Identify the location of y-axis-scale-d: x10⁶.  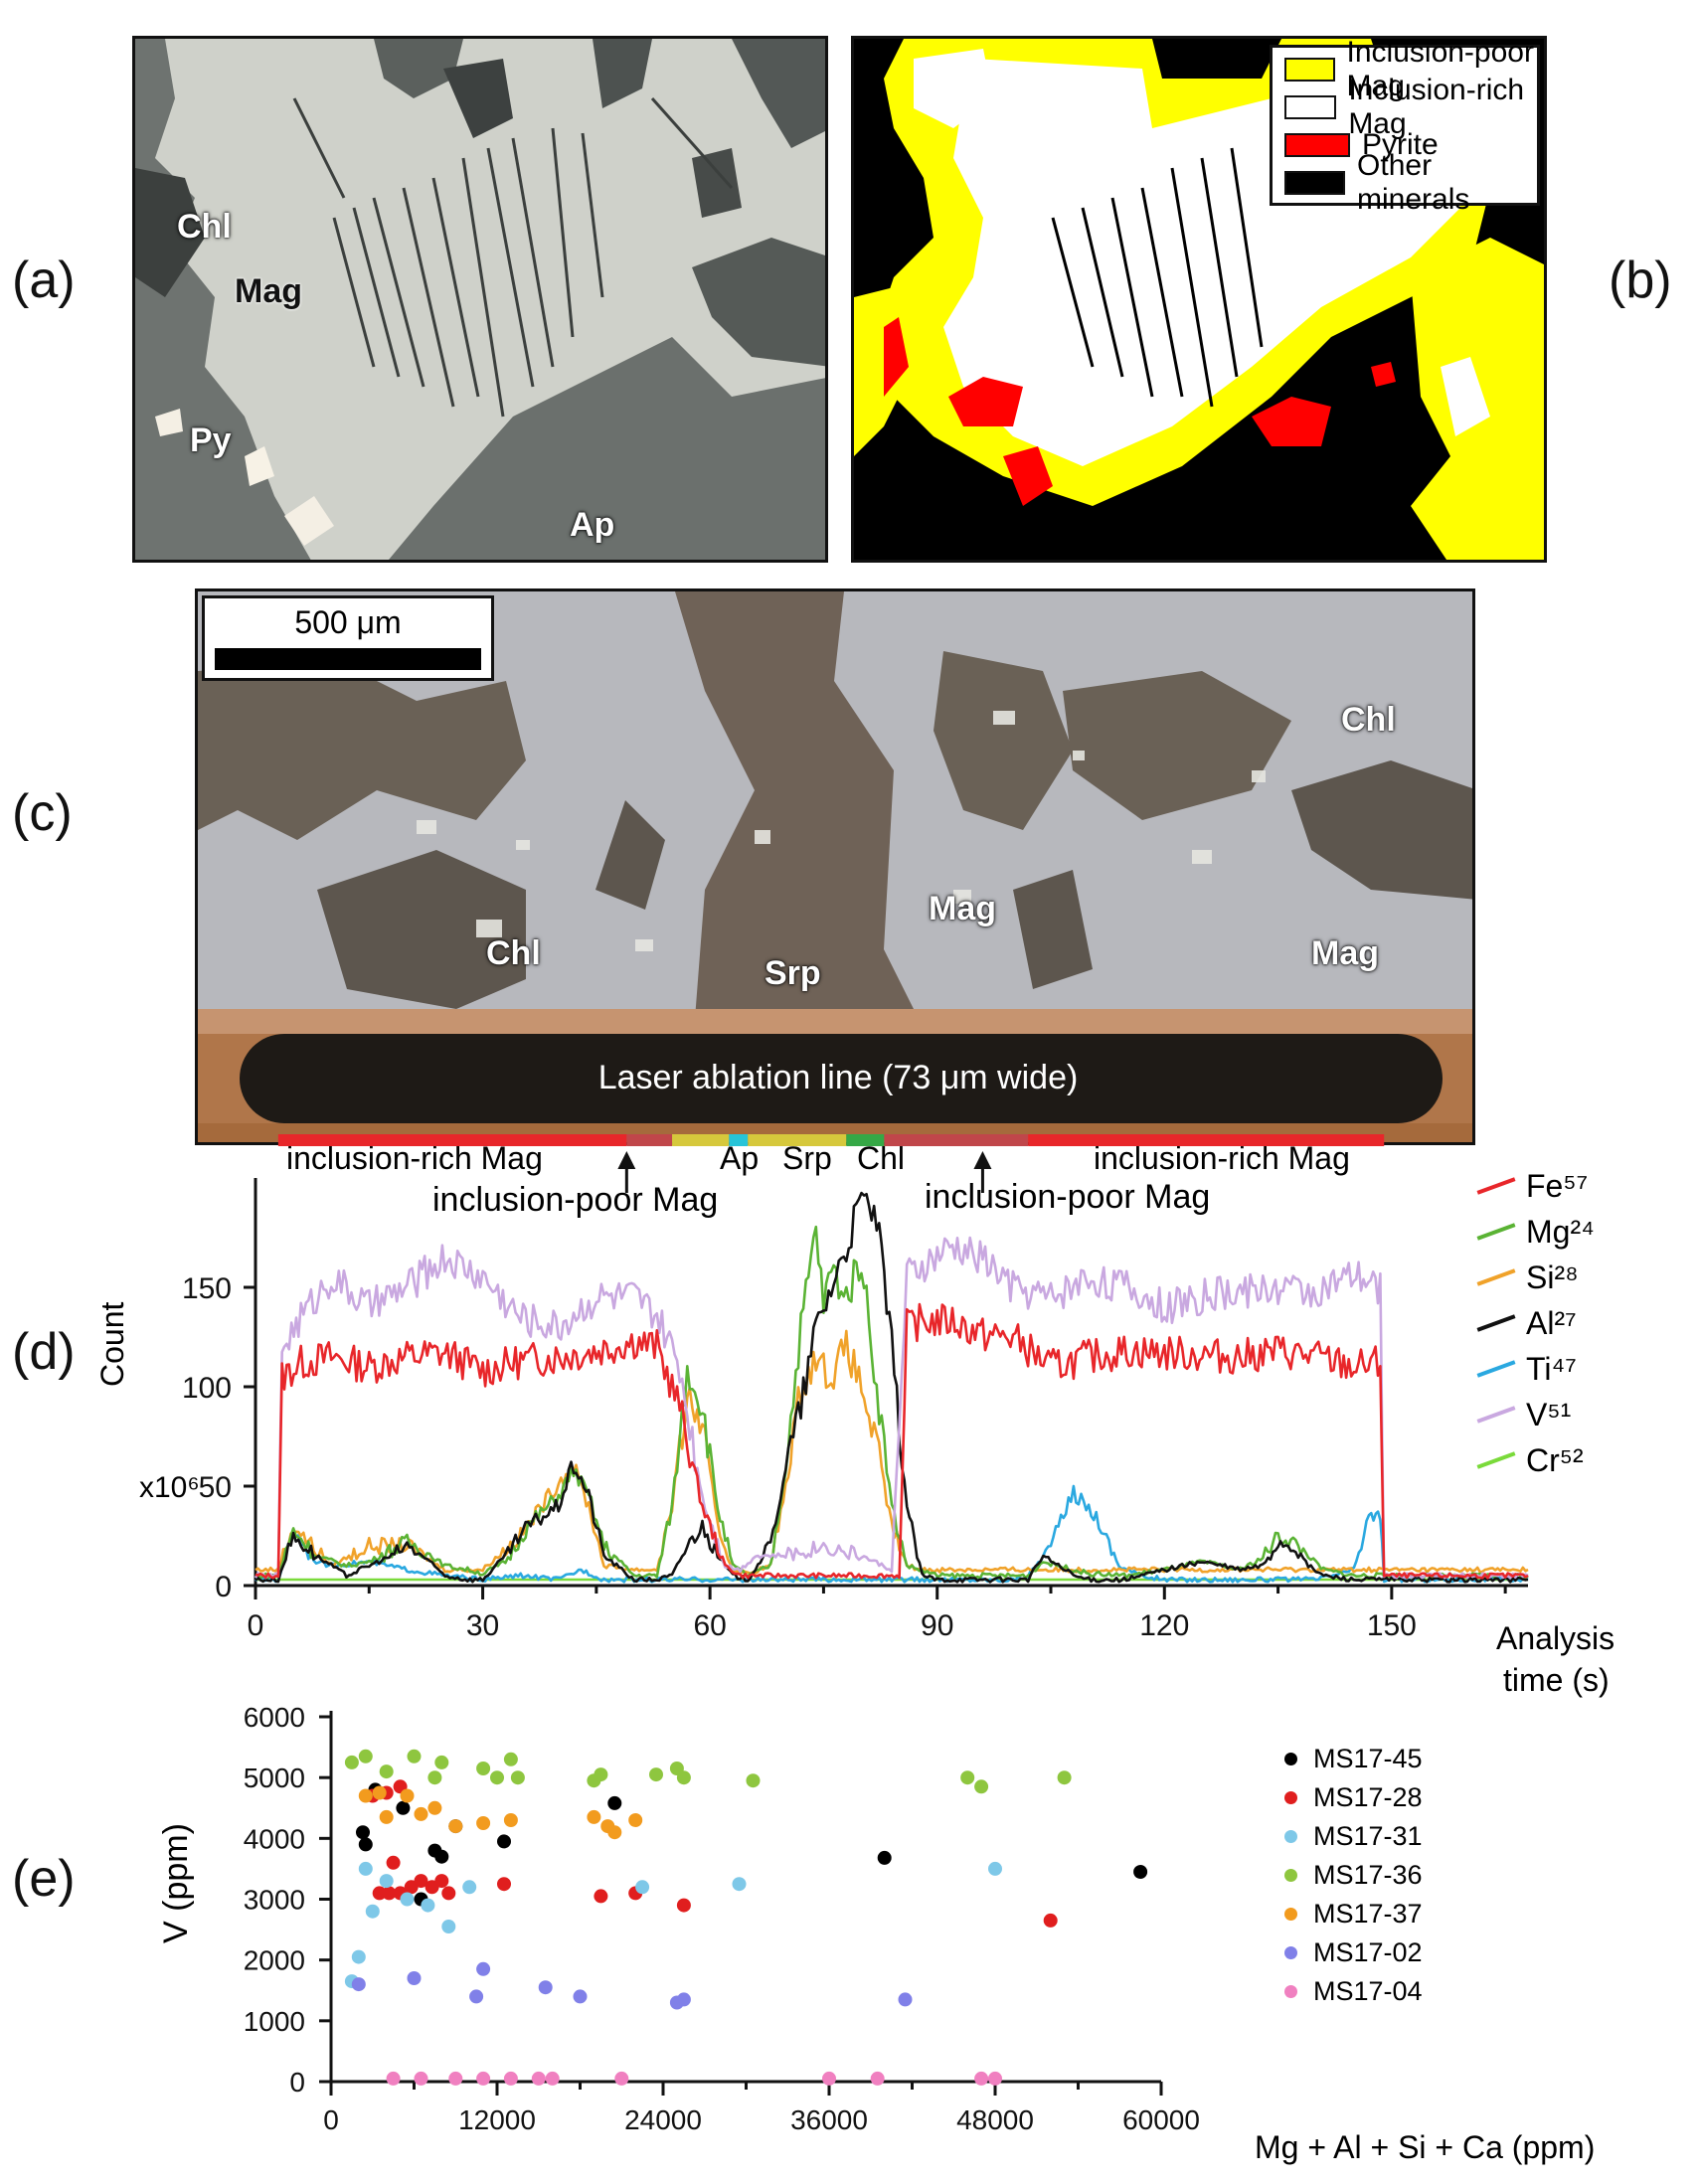
(169, 1487).